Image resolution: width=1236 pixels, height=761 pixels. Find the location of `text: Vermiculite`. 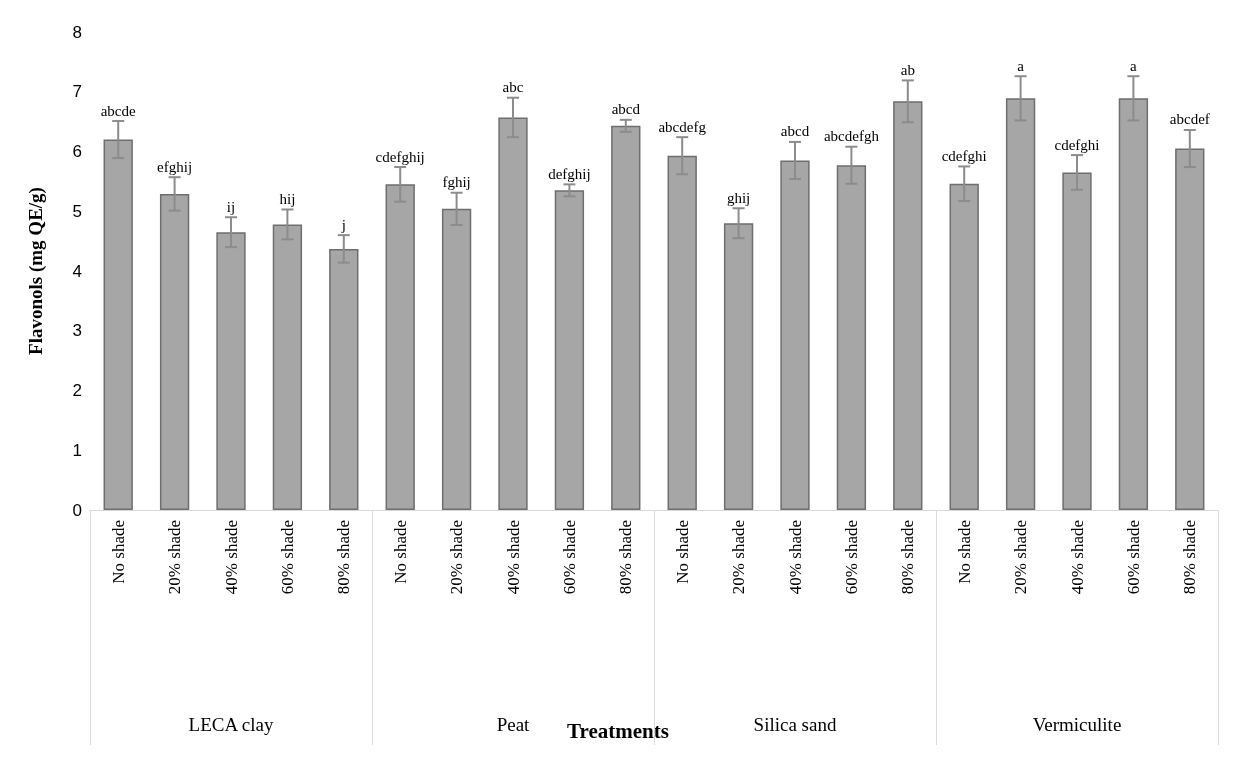

text: Vermiculite is located at coordinates (1077, 724).